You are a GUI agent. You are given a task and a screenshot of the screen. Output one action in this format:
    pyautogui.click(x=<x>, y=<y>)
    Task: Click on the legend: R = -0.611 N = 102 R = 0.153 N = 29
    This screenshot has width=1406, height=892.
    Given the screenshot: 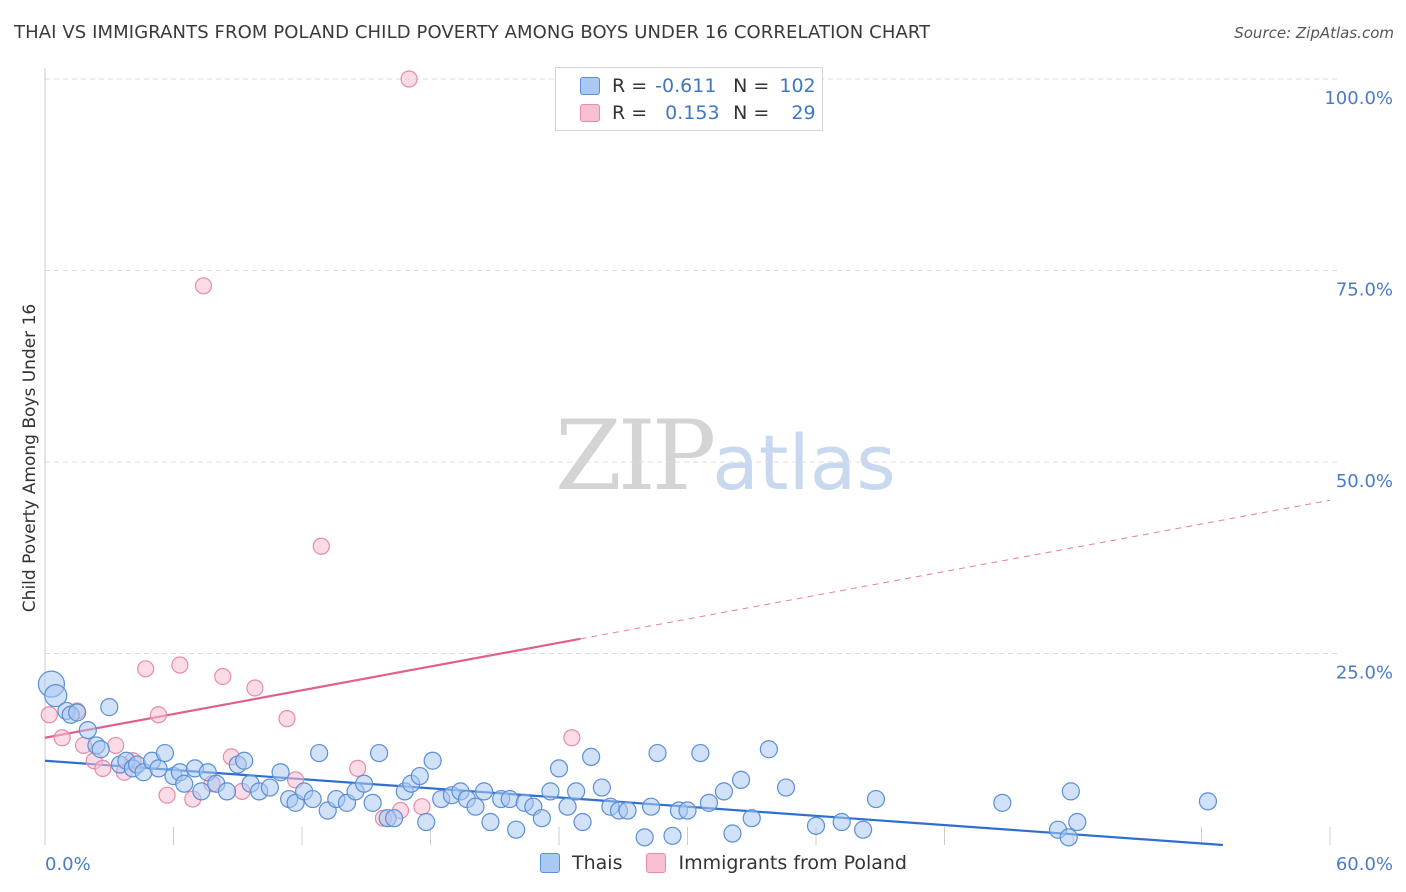 What is the action you would take?
    pyautogui.click(x=689, y=99)
    